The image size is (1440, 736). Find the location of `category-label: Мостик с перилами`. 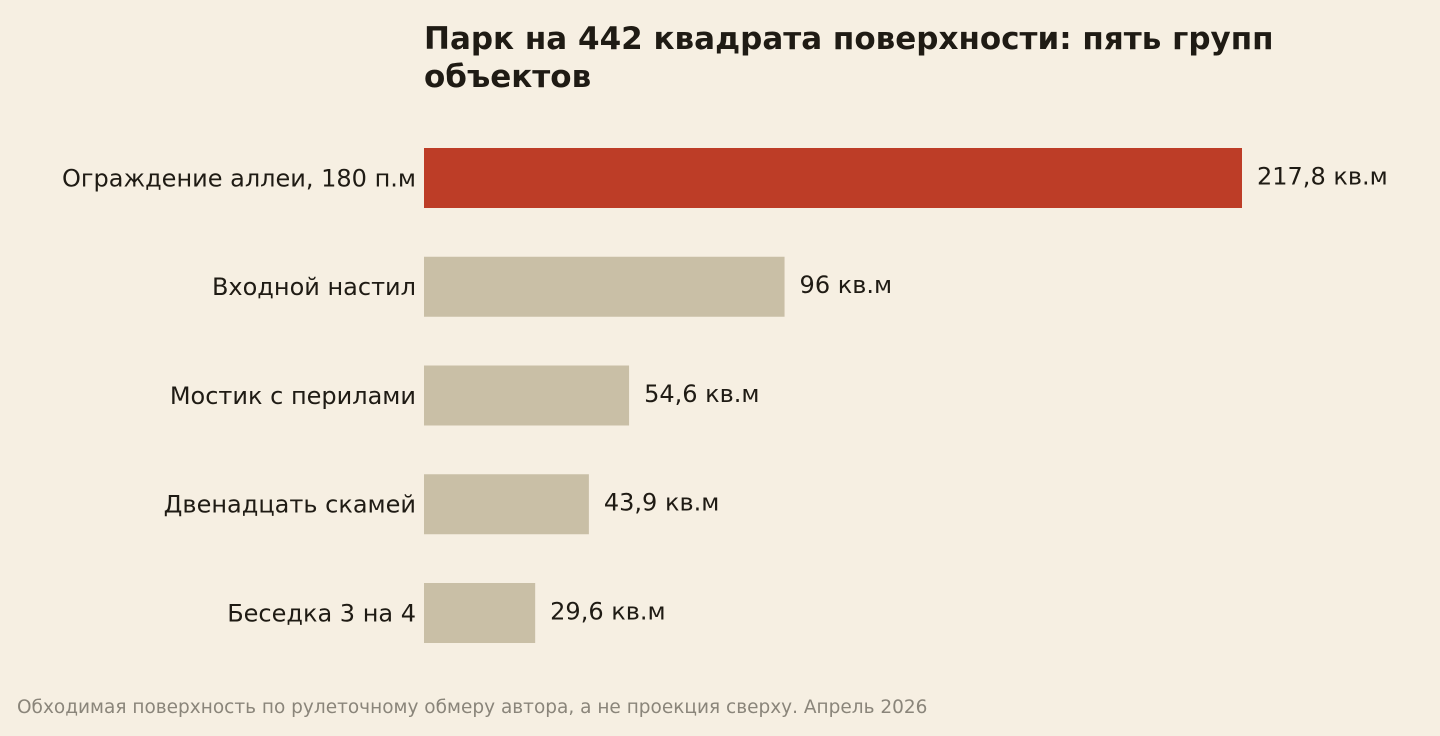

category-label: Мостик с перилами is located at coordinates (293, 396).